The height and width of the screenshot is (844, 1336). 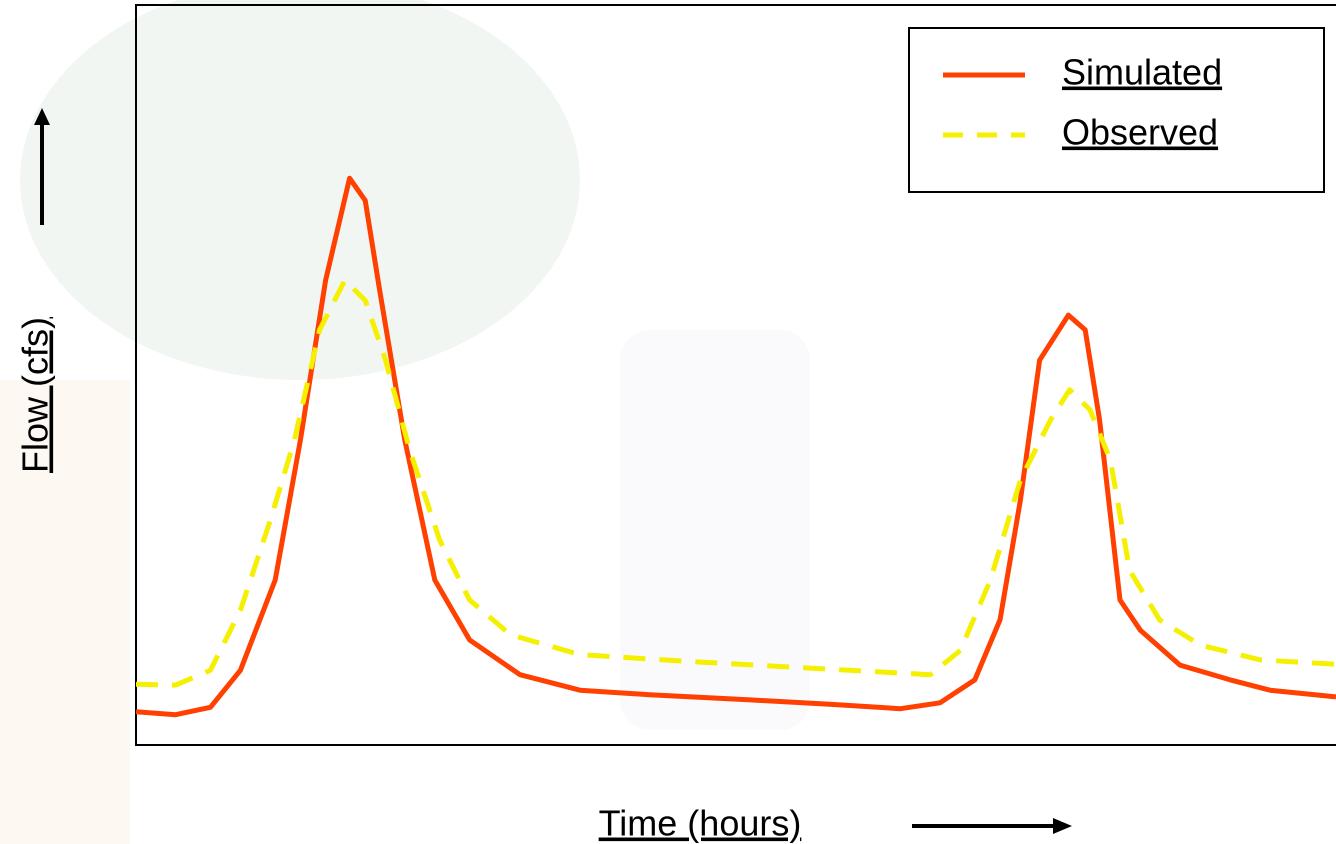 What do you see at coordinates (35, 395) in the screenshot?
I see `y-axis-label: Flow (cfs)` at bounding box center [35, 395].